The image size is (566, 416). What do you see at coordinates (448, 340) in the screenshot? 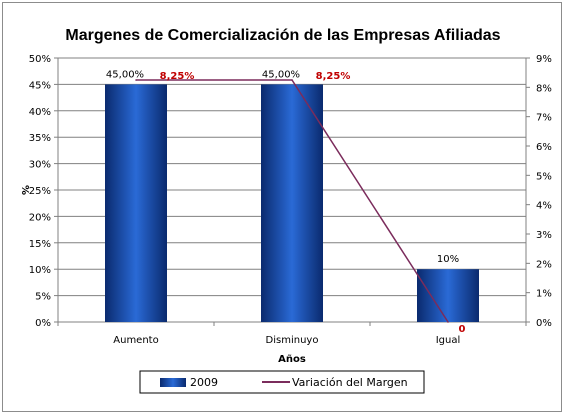
I see `x-tick-label: Igual` at bounding box center [448, 340].